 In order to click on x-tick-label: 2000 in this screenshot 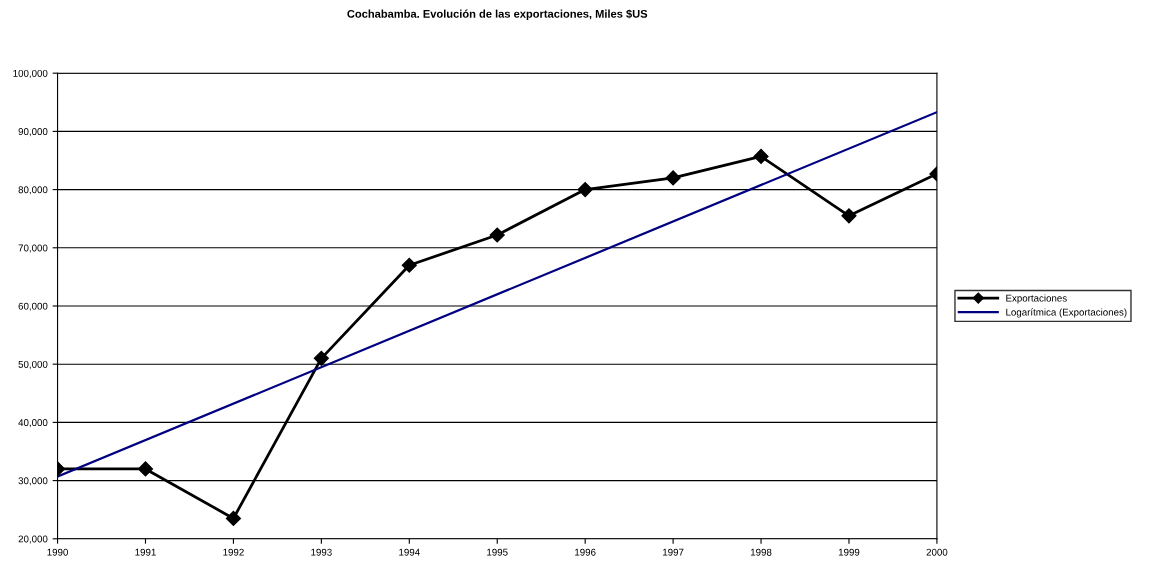, I will do `click(937, 552)`.